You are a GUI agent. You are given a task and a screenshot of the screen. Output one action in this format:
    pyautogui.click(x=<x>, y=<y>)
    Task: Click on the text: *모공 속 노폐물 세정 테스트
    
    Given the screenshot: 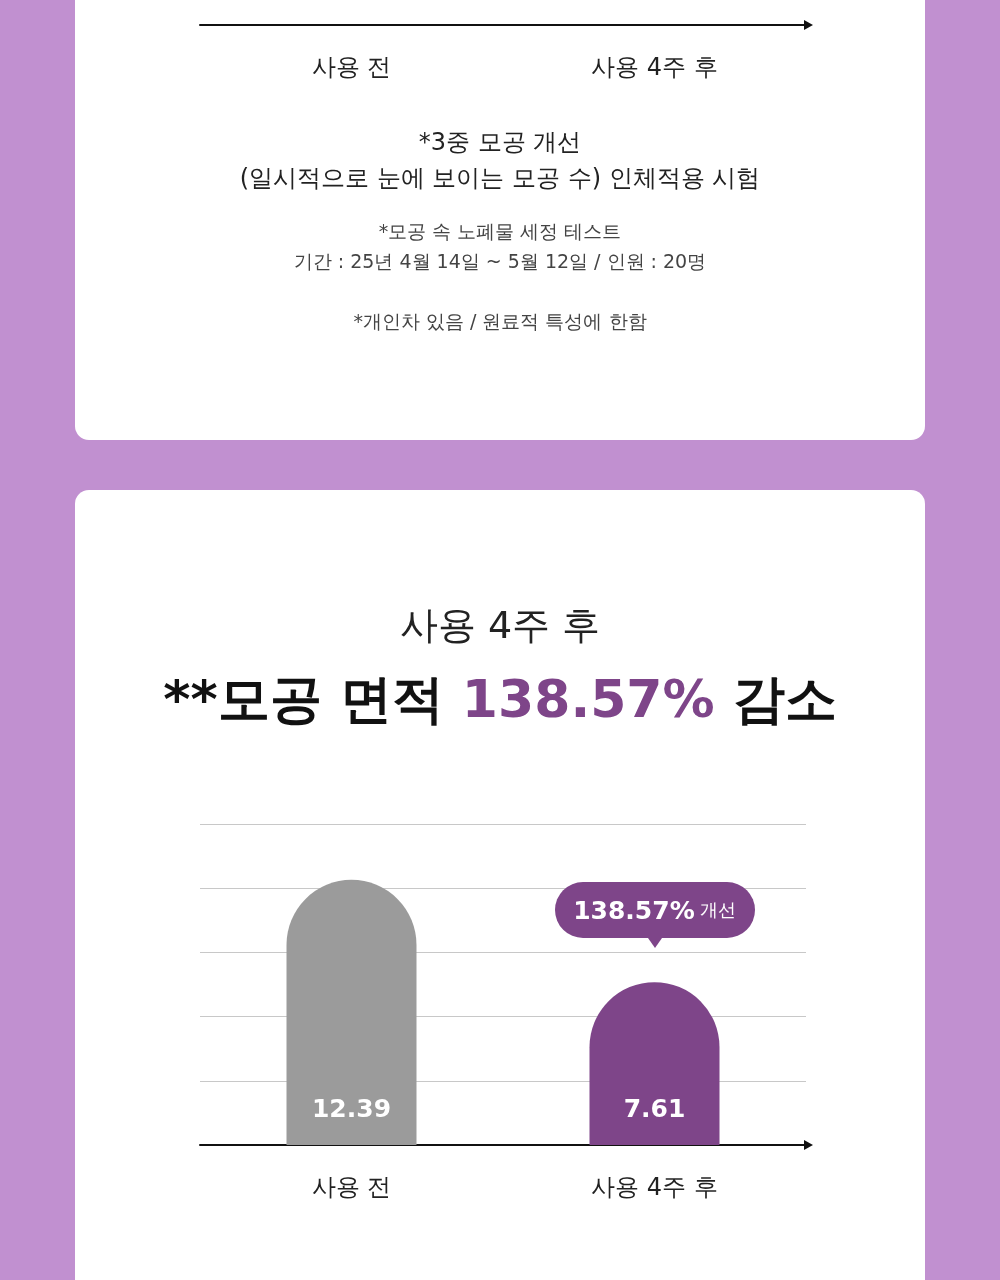 What is the action you would take?
    pyautogui.click(x=500, y=231)
    